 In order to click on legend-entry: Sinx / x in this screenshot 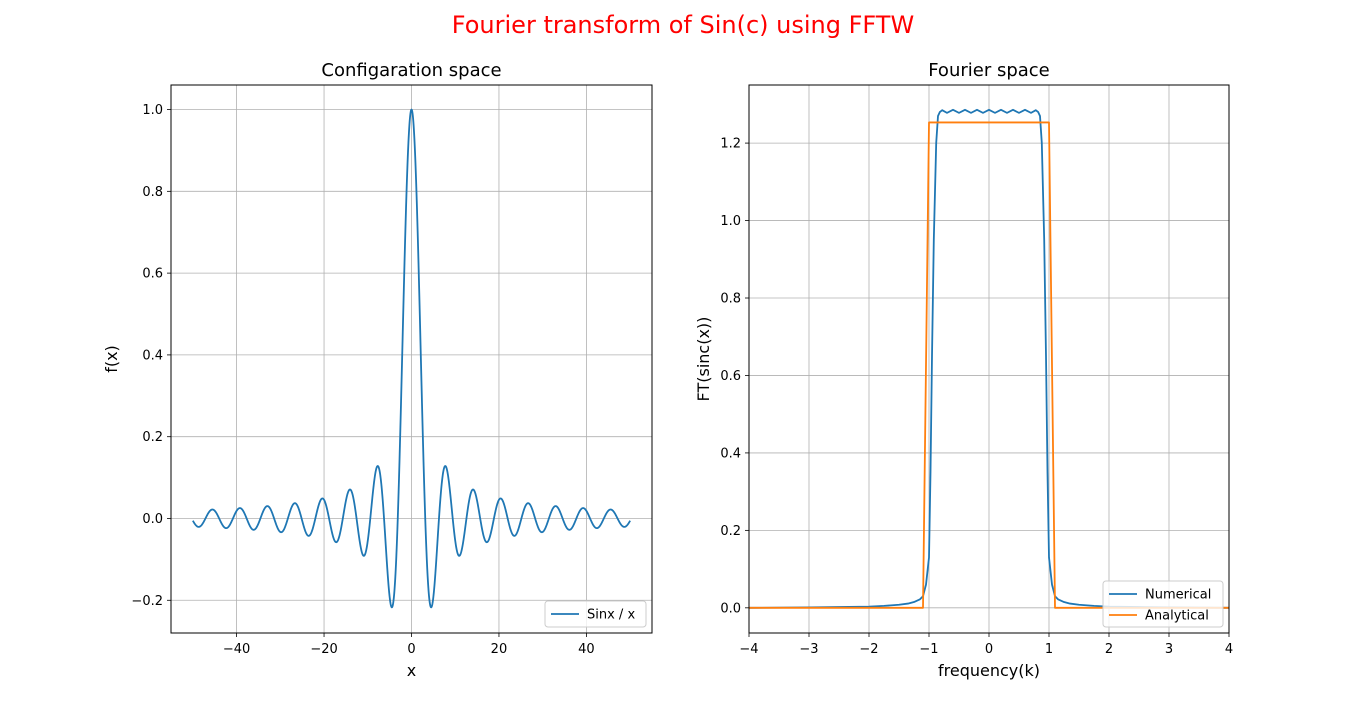, I will do `click(611, 615)`.